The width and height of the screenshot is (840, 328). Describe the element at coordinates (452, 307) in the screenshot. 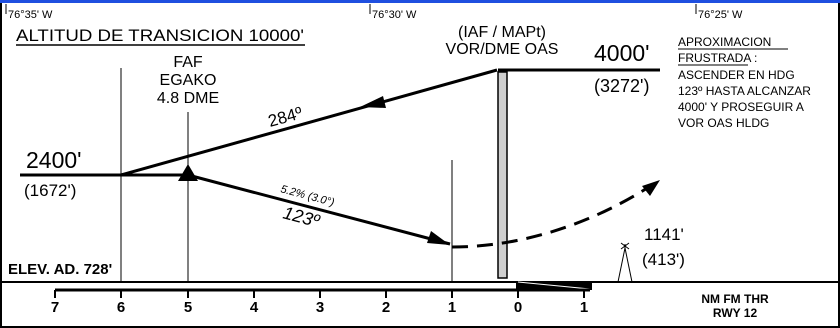

I see `scale-label-1: 1` at that location.